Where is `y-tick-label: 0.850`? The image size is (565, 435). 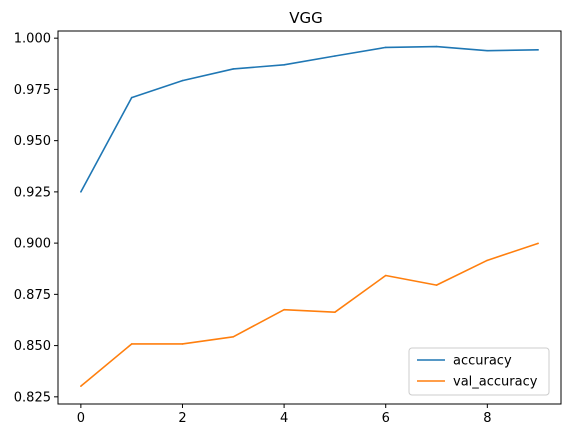 y-tick-label: 0.850 is located at coordinates (32, 346).